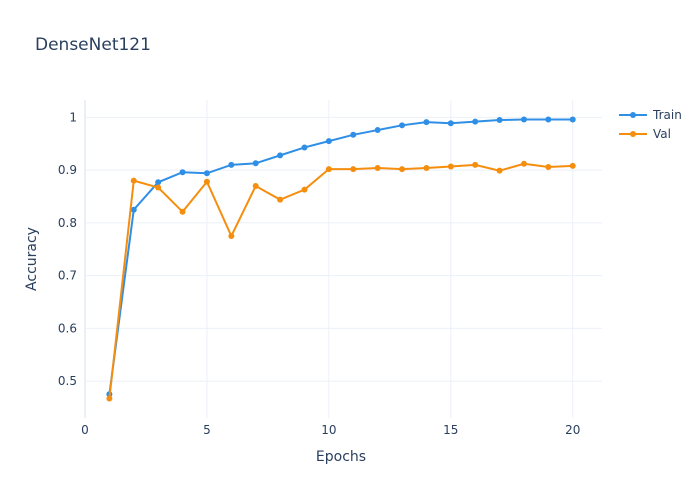 The width and height of the screenshot is (700, 500). What do you see at coordinates (93, 45) in the screenshot?
I see `chart-title: DenseNet121` at bounding box center [93, 45].